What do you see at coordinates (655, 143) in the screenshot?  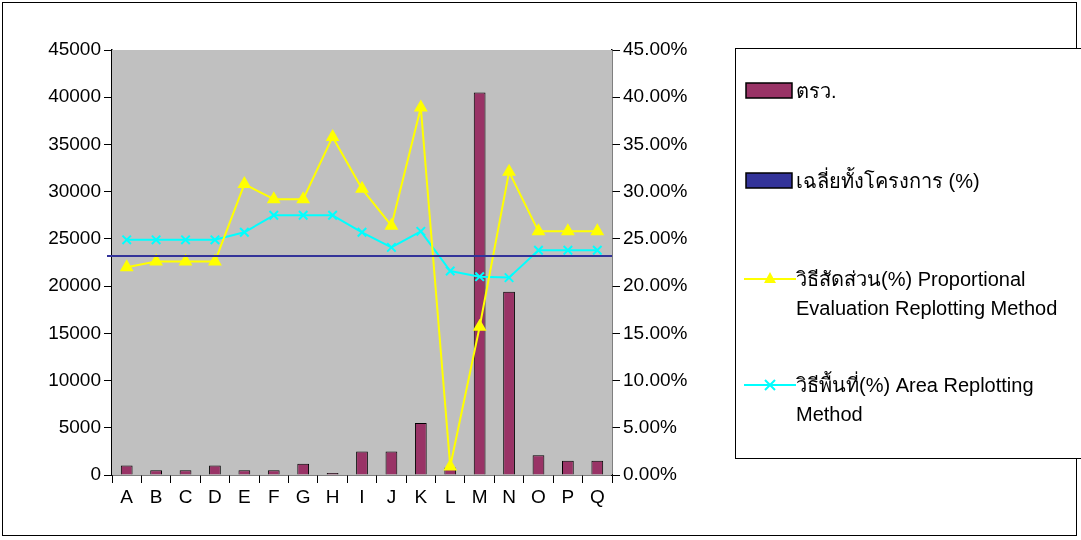 I see `y2-tick-label: 35.00%` at bounding box center [655, 143].